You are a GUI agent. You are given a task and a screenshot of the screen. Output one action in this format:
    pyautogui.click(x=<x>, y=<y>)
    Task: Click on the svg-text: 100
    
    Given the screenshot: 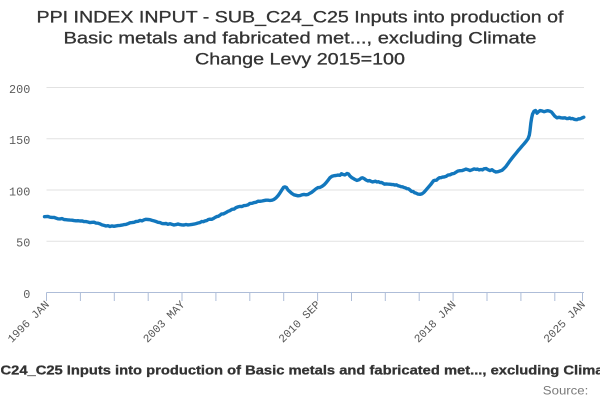 What is the action you would take?
    pyautogui.click(x=19, y=192)
    